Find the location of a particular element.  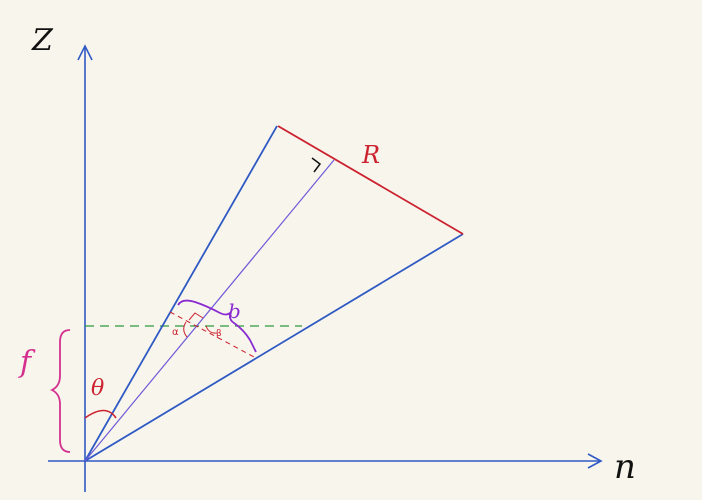

z-axis-label: Z is located at coordinates (42, 40).